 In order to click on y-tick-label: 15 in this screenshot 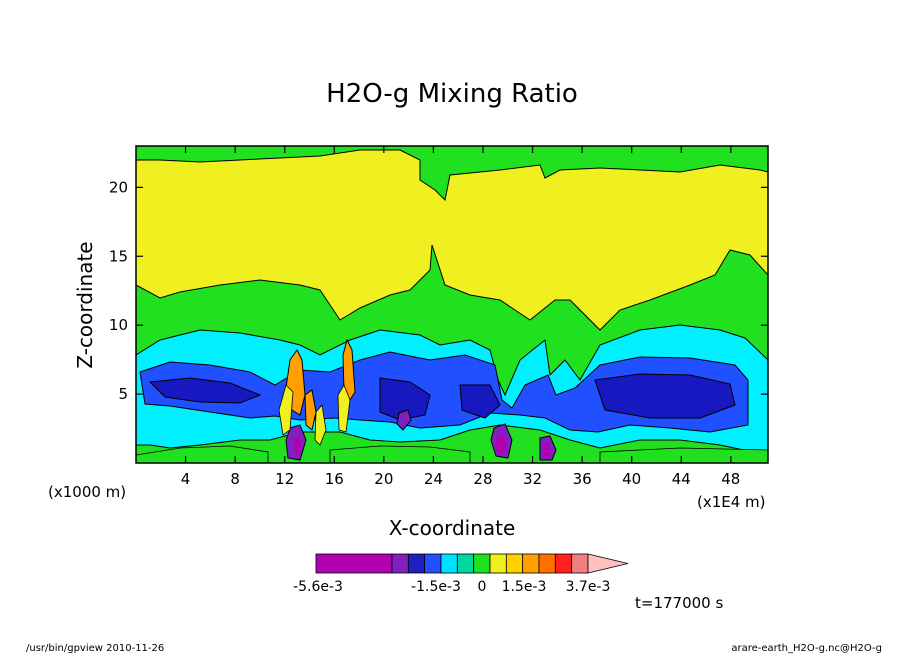, I will do `click(118, 256)`.